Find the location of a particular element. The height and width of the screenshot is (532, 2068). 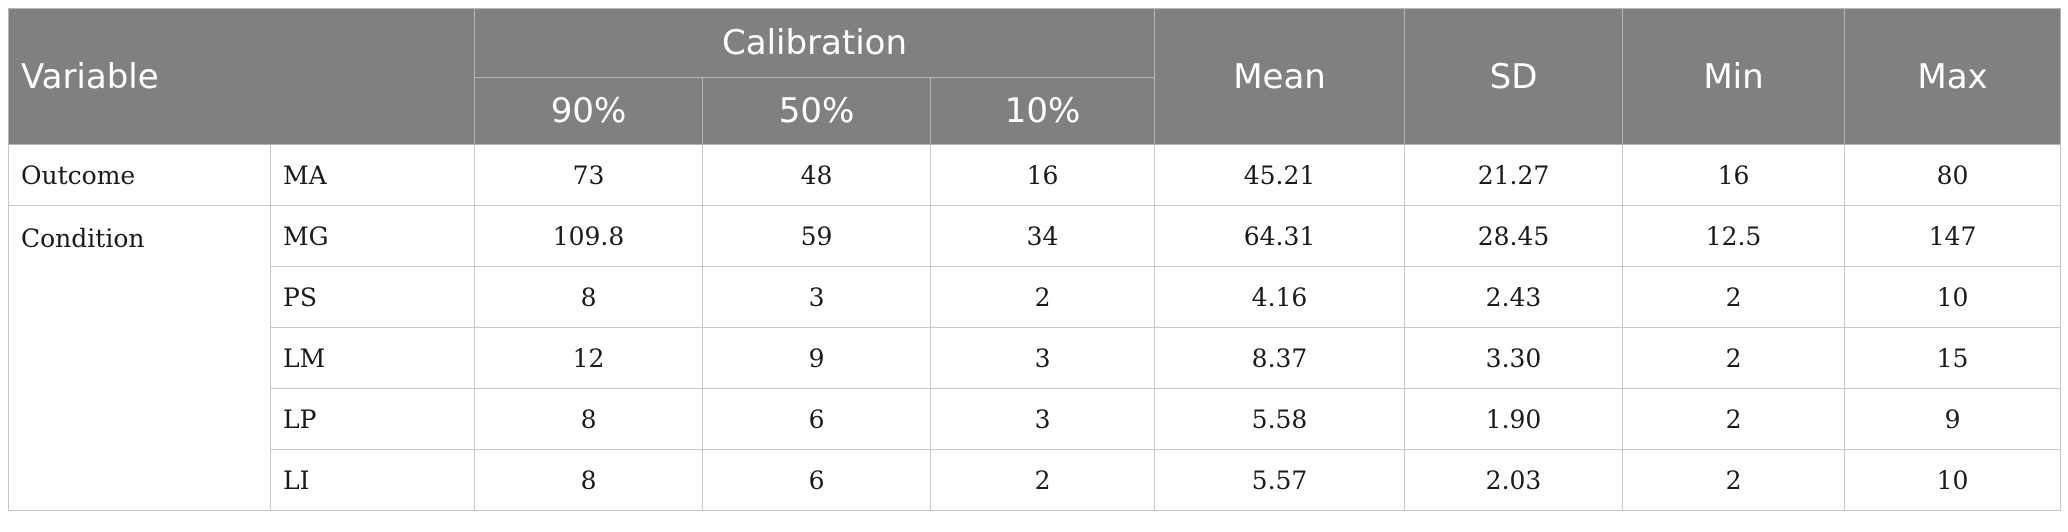

row-name: LI is located at coordinates (372, 480).